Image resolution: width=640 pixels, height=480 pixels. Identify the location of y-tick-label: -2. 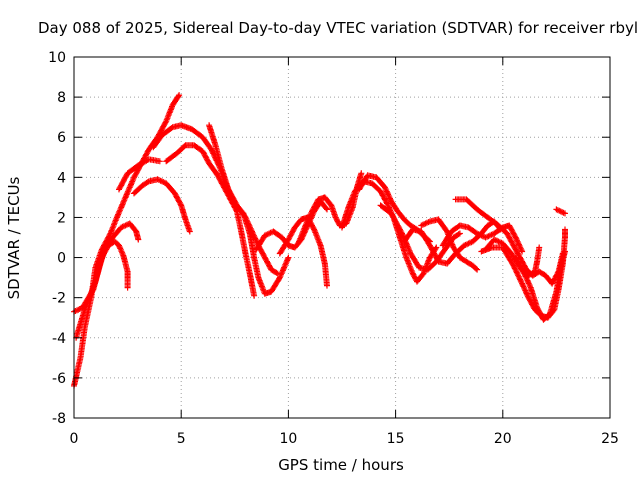
(59, 299).